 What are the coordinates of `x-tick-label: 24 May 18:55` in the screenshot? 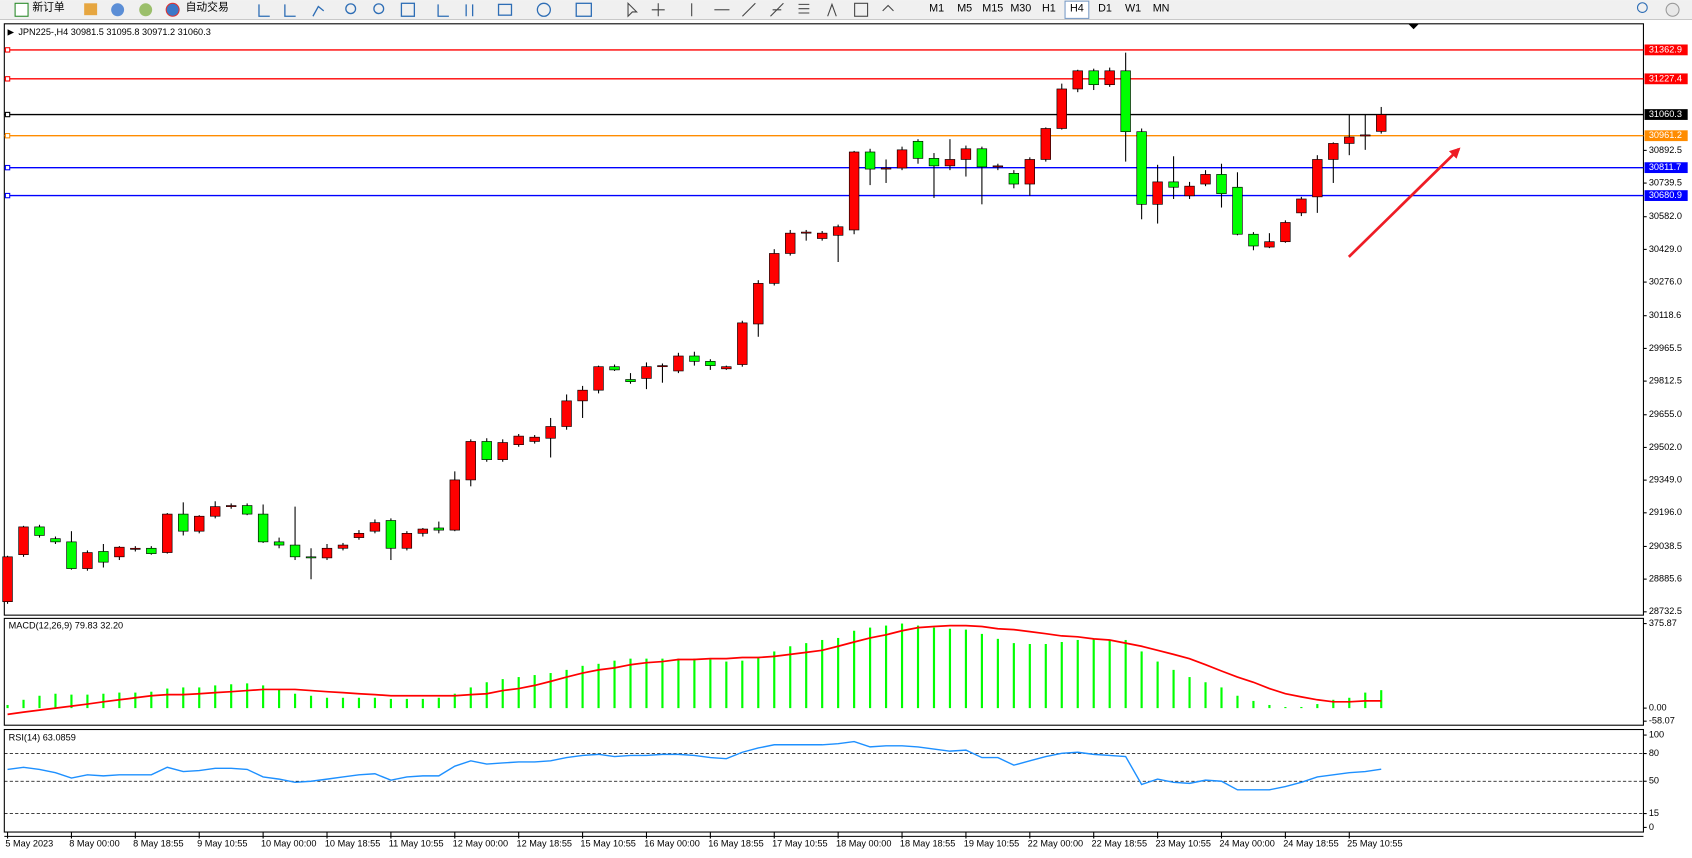 It's located at (1310, 843).